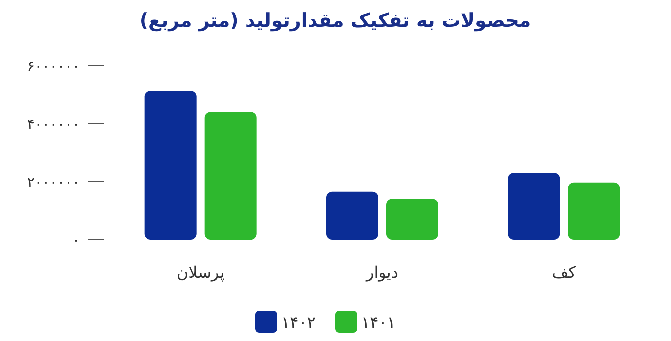 This screenshot has width=671, height=341. Describe the element at coordinates (76, 241) in the screenshot. I see `y-tick-label: ۰` at that location.